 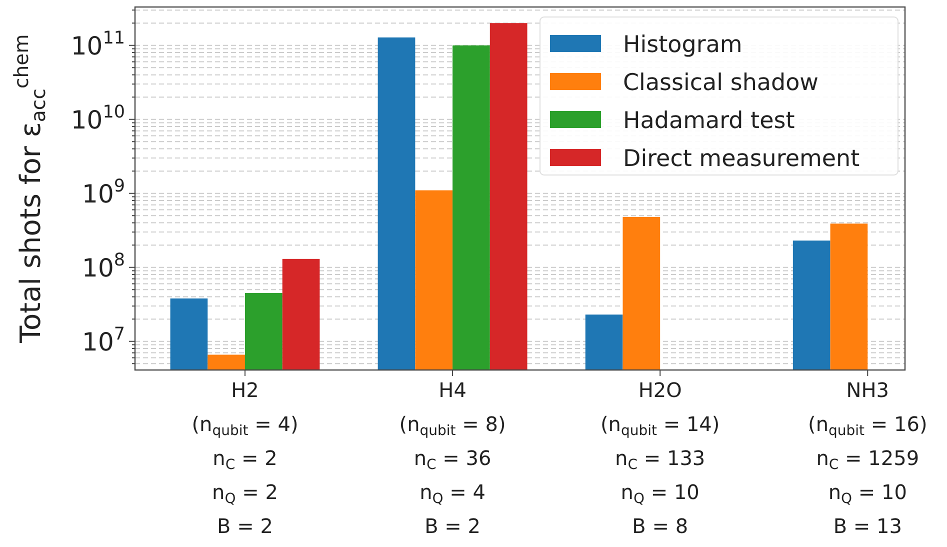 I want to click on legend-label: Hadamard test, so click(x=709, y=121).